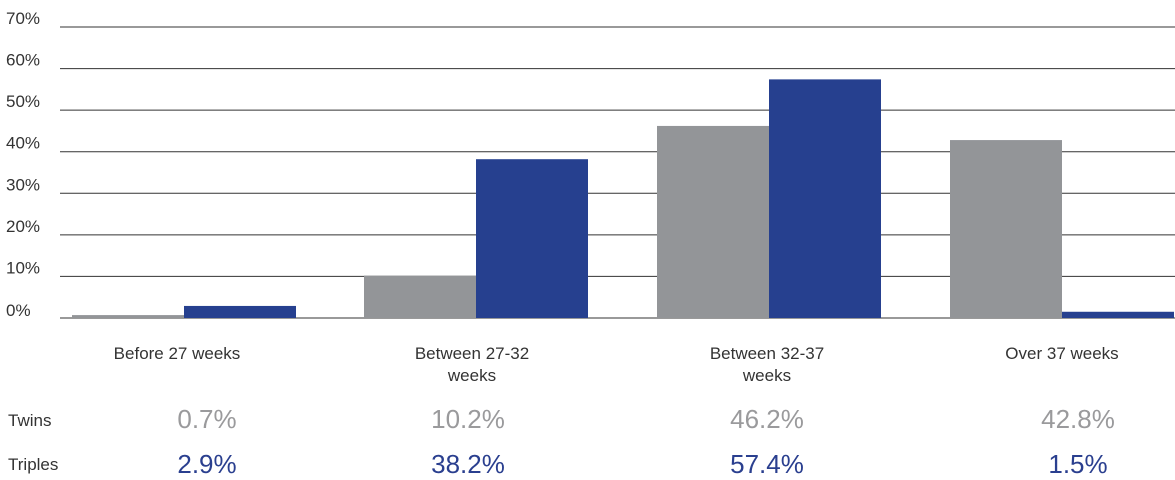  What do you see at coordinates (30, 420) in the screenshot?
I see `row-label-twins: Twins` at bounding box center [30, 420].